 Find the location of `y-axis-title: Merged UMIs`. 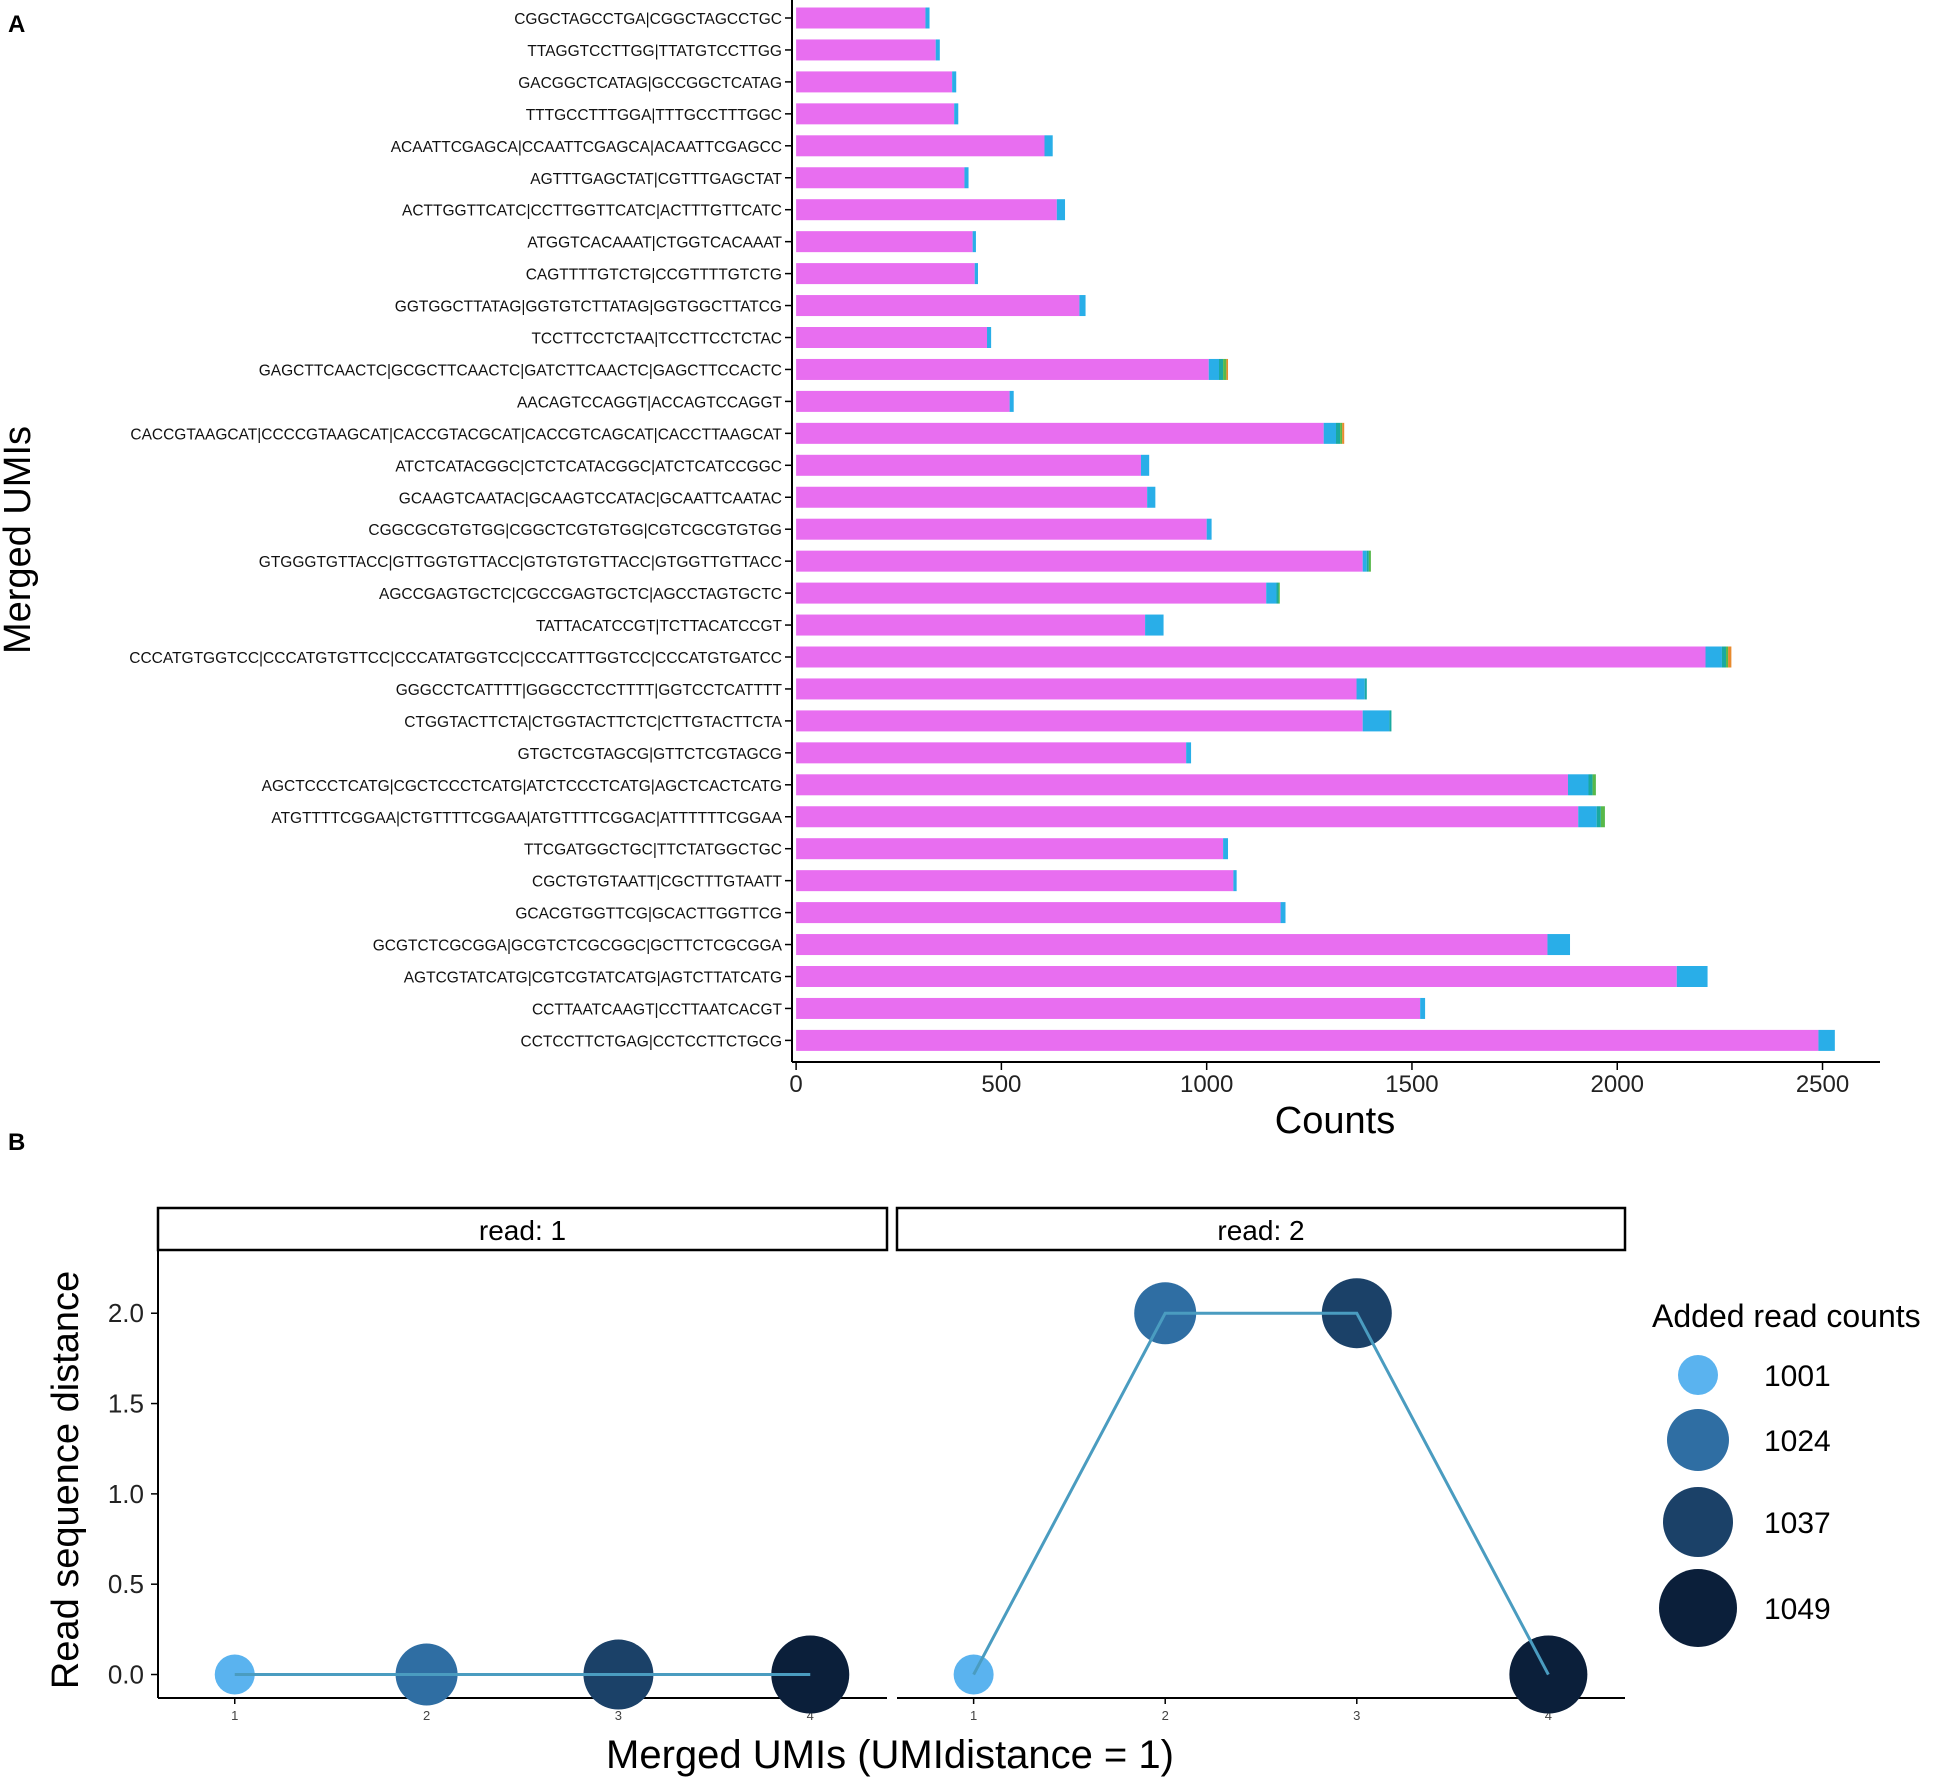

y-axis-title: Merged UMIs is located at coordinates (19, 540).